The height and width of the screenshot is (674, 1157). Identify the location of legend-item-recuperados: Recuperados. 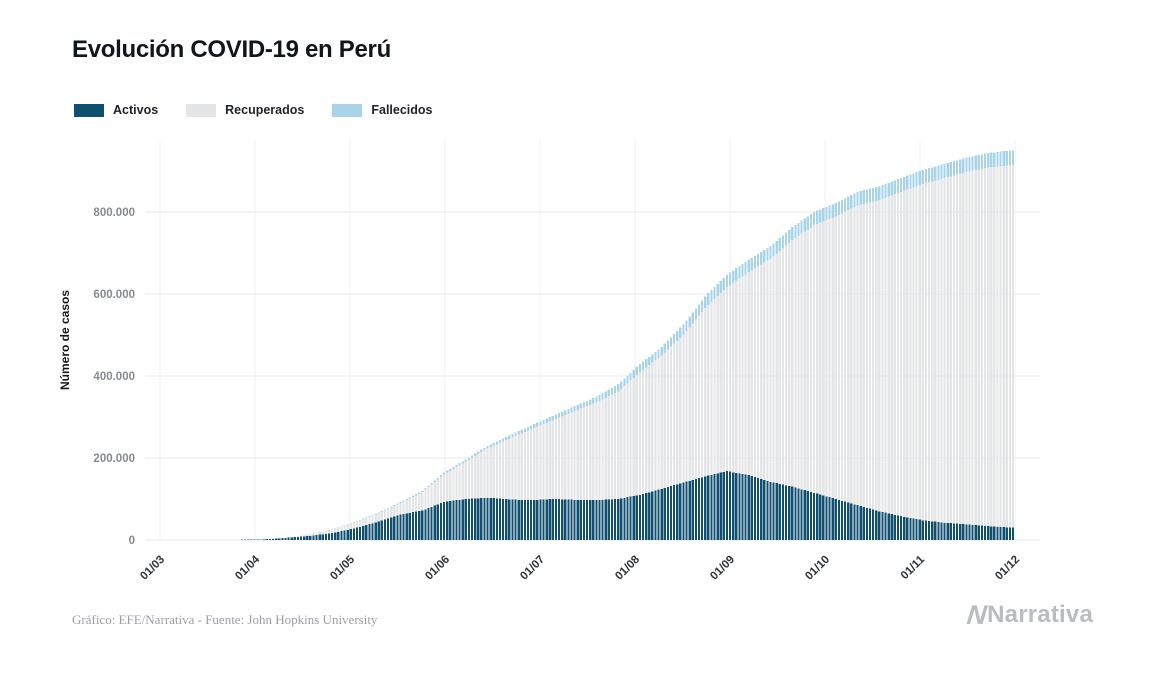
(245, 110).